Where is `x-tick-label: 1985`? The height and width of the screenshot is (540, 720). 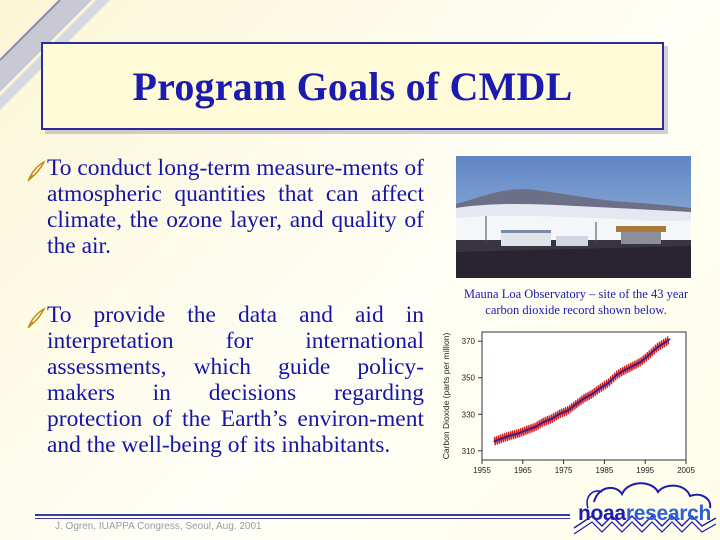
x-tick-label: 1985 is located at coordinates (605, 470).